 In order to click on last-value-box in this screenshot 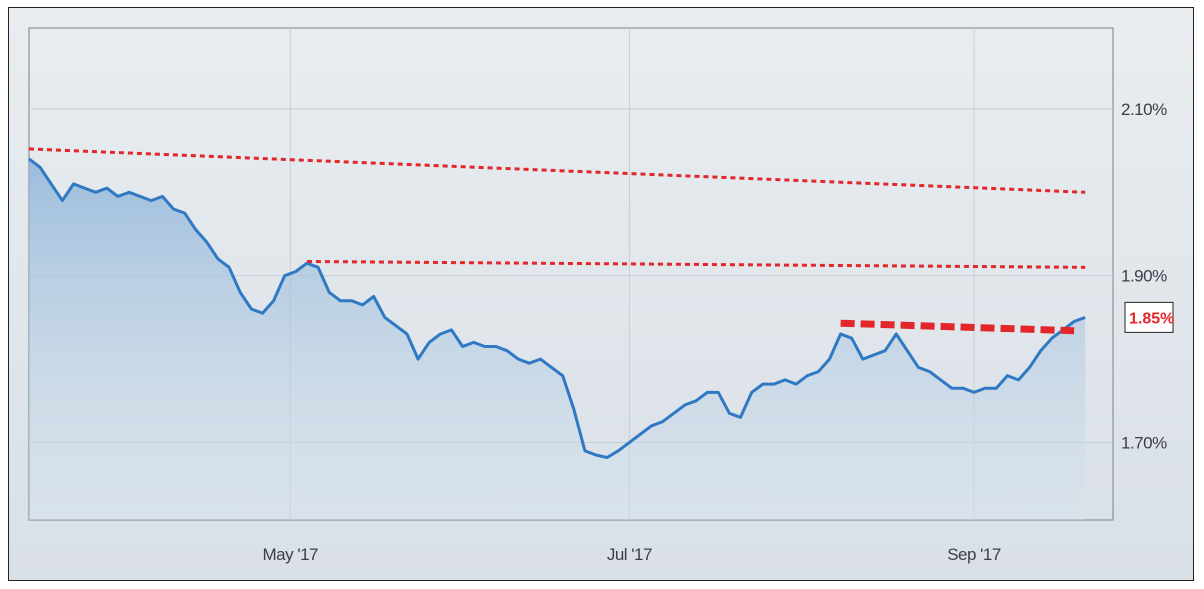, I will do `click(1149, 317)`.